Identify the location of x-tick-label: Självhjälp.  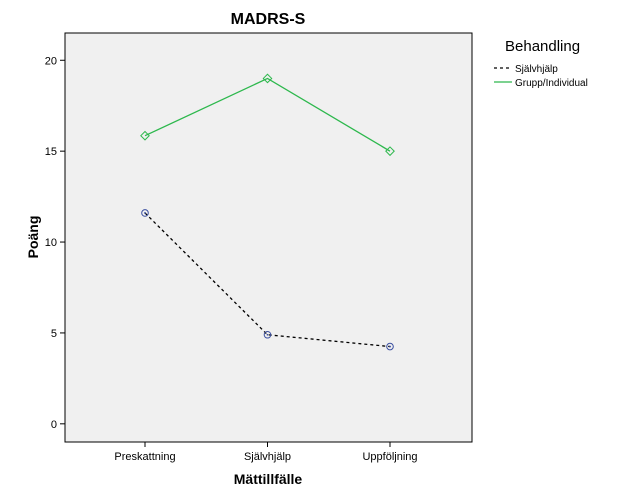
(267, 457).